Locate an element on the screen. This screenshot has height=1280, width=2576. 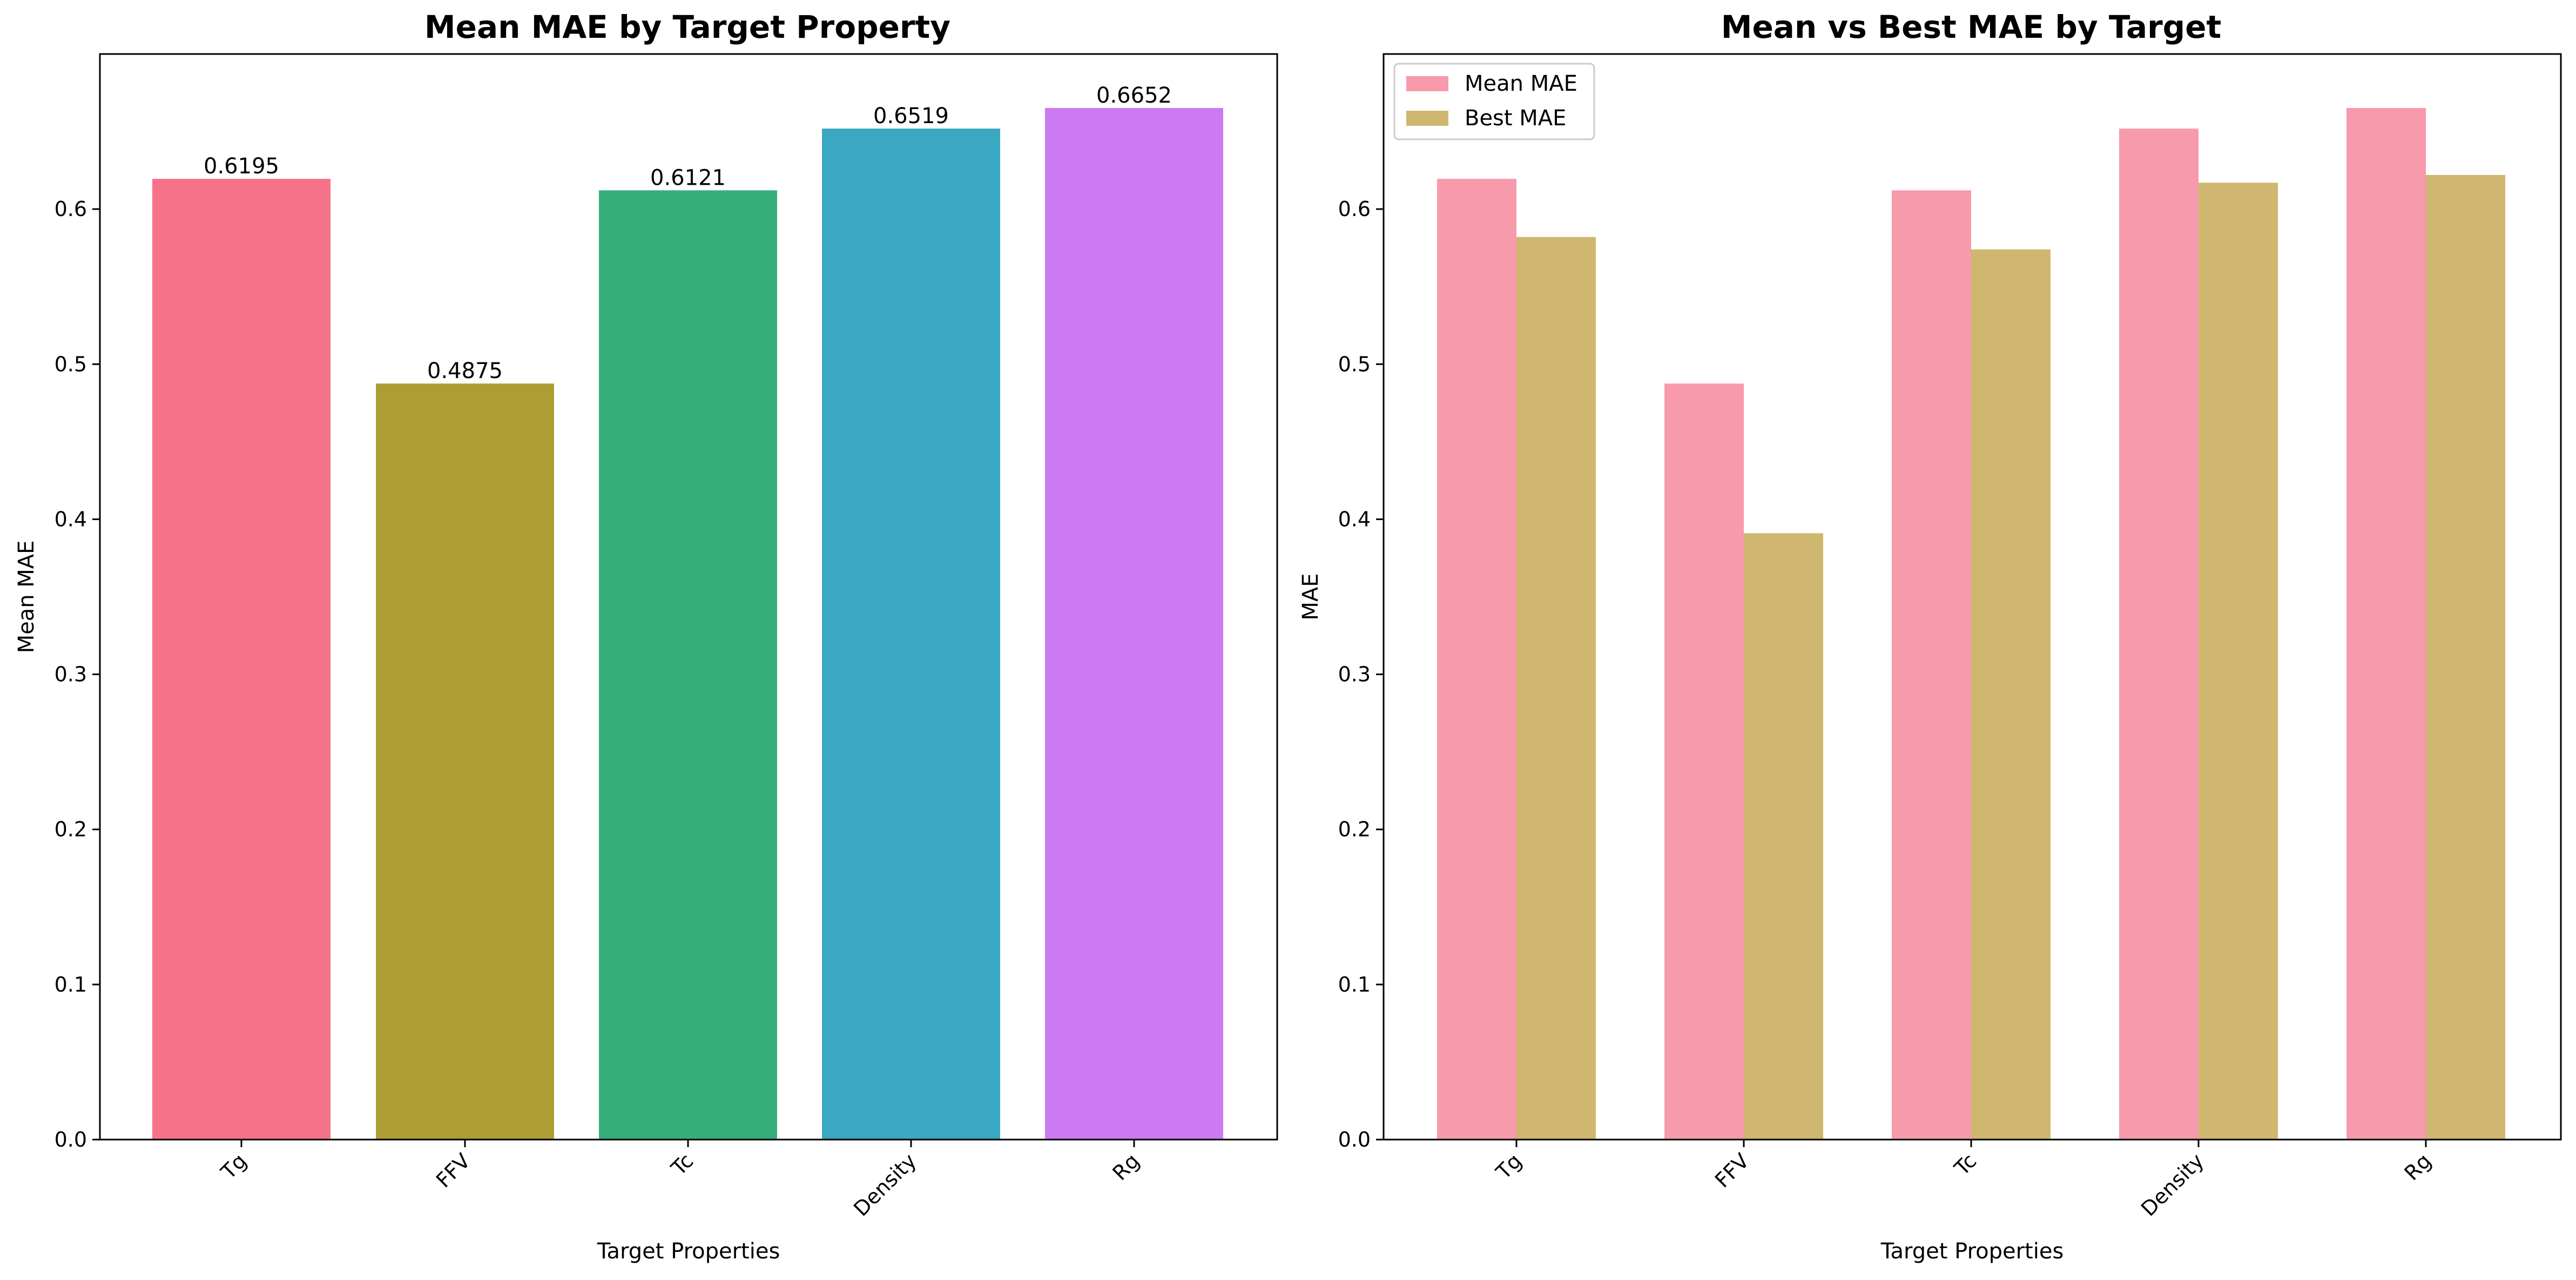
bar-value-label: 0.4875 is located at coordinates (465, 371).